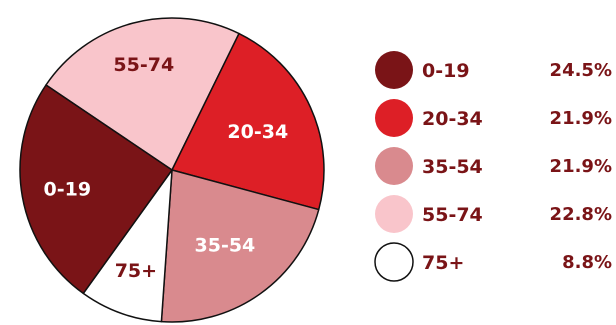 The height and width of the screenshot is (325, 616). Describe the element at coordinates (581, 166) in the screenshot. I see `legend-value-35-54: 21.9%` at that location.